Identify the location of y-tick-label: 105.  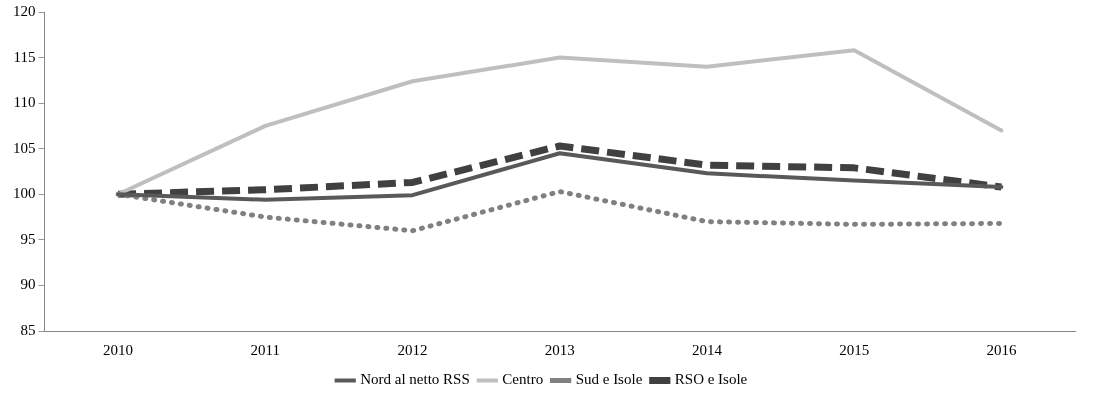
(24, 147).